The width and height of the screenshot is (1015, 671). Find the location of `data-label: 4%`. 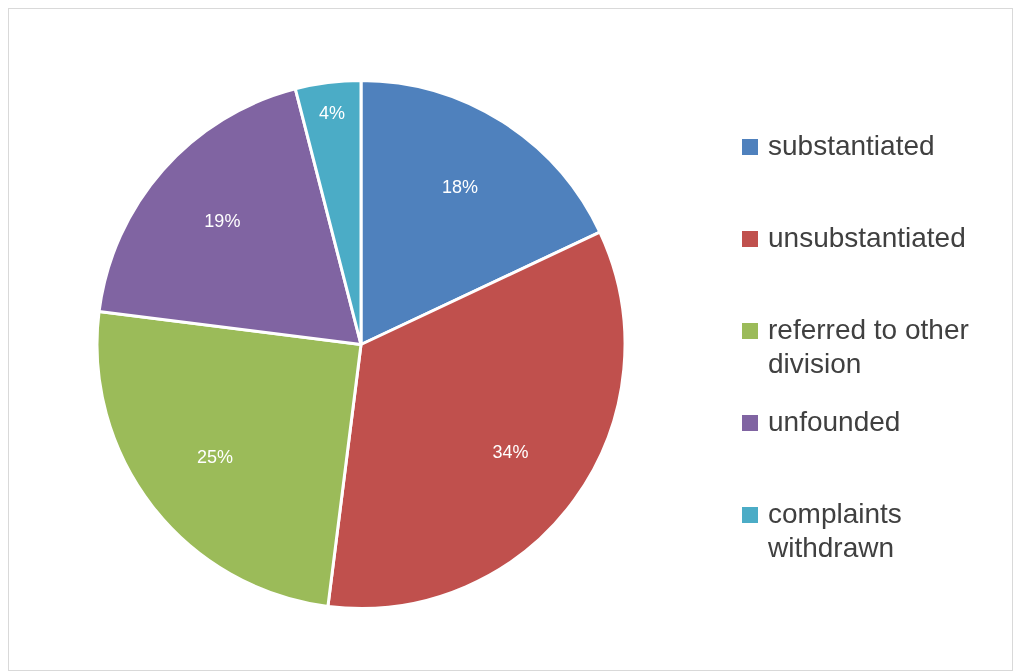

data-label: 4% is located at coordinates (331, 112).